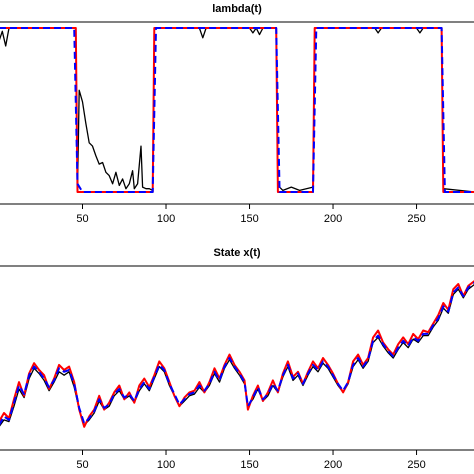 This screenshot has width=474, height=474. What do you see at coordinates (166, 219) in the screenshot?
I see `lambda-x-tick-label-100: 100` at bounding box center [166, 219].